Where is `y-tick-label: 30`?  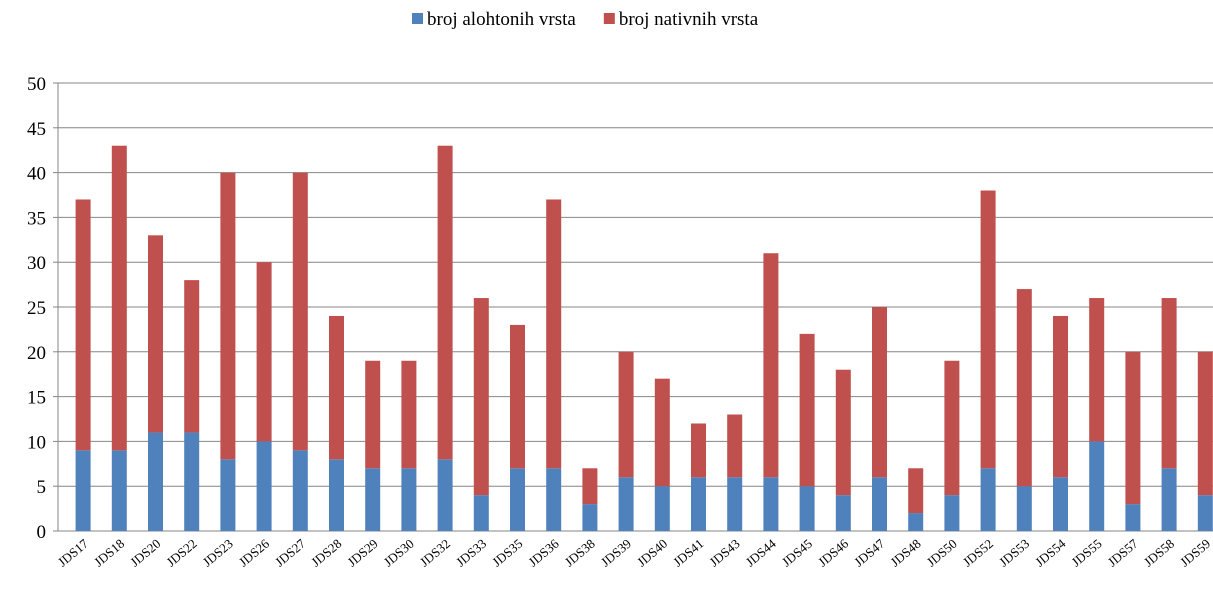
y-tick-label: 30 is located at coordinates (36, 263).